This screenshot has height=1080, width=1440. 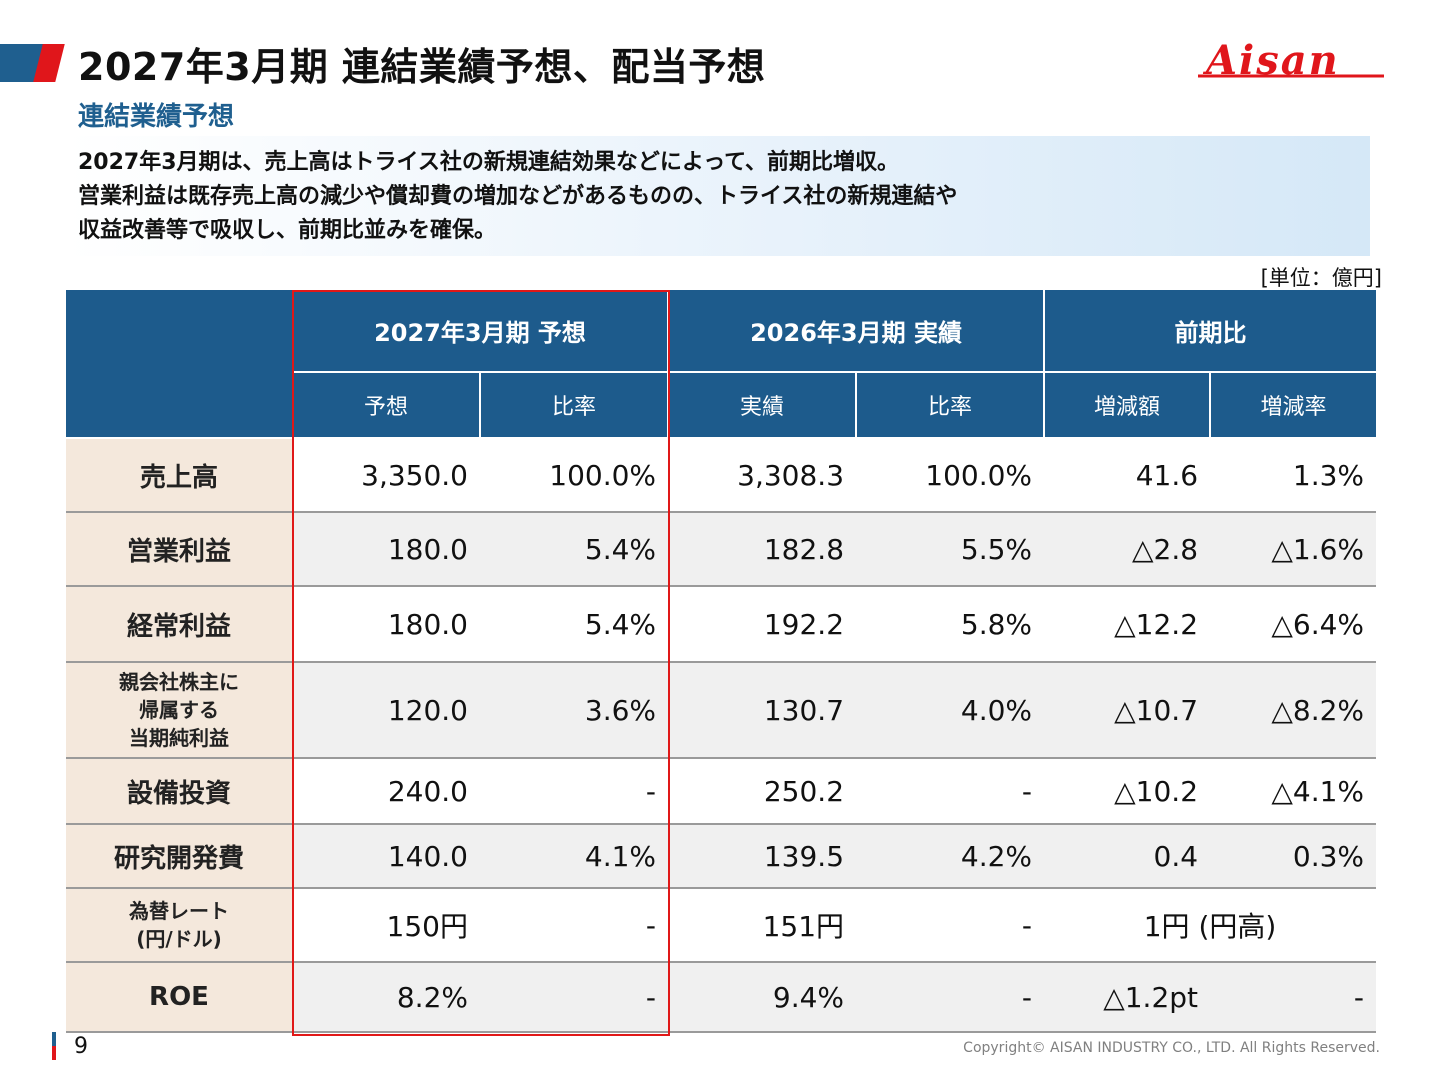 What do you see at coordinates (574, 856) in the screenshot?
I see `forecast-ratio: 4.1%` at bounding box center [574, 856].